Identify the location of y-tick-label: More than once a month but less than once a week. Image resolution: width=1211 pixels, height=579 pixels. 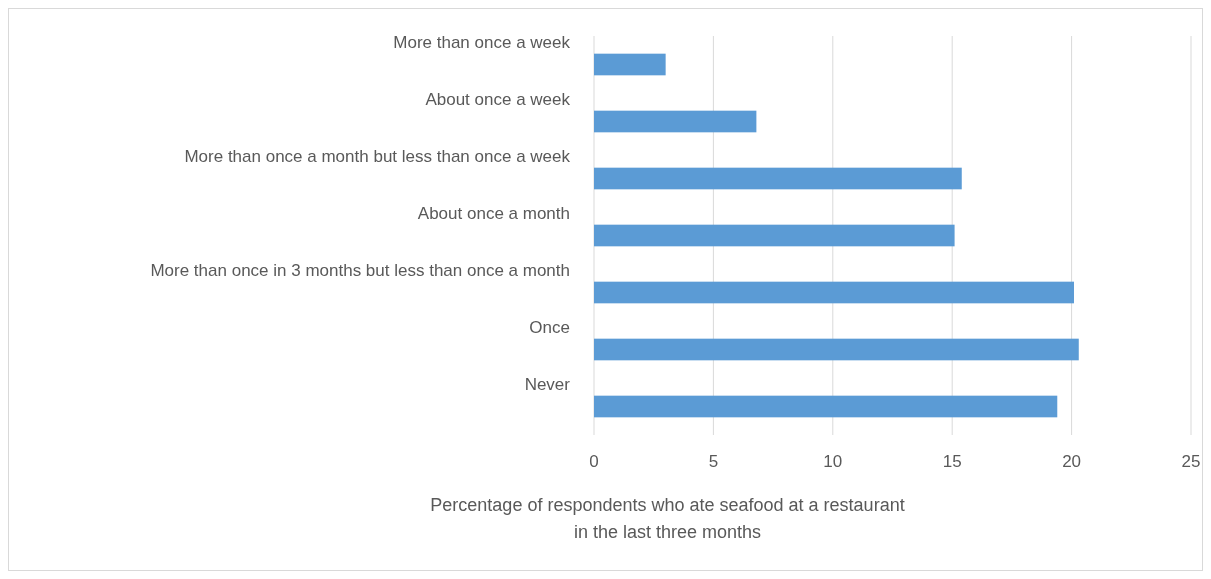
(377, 156).